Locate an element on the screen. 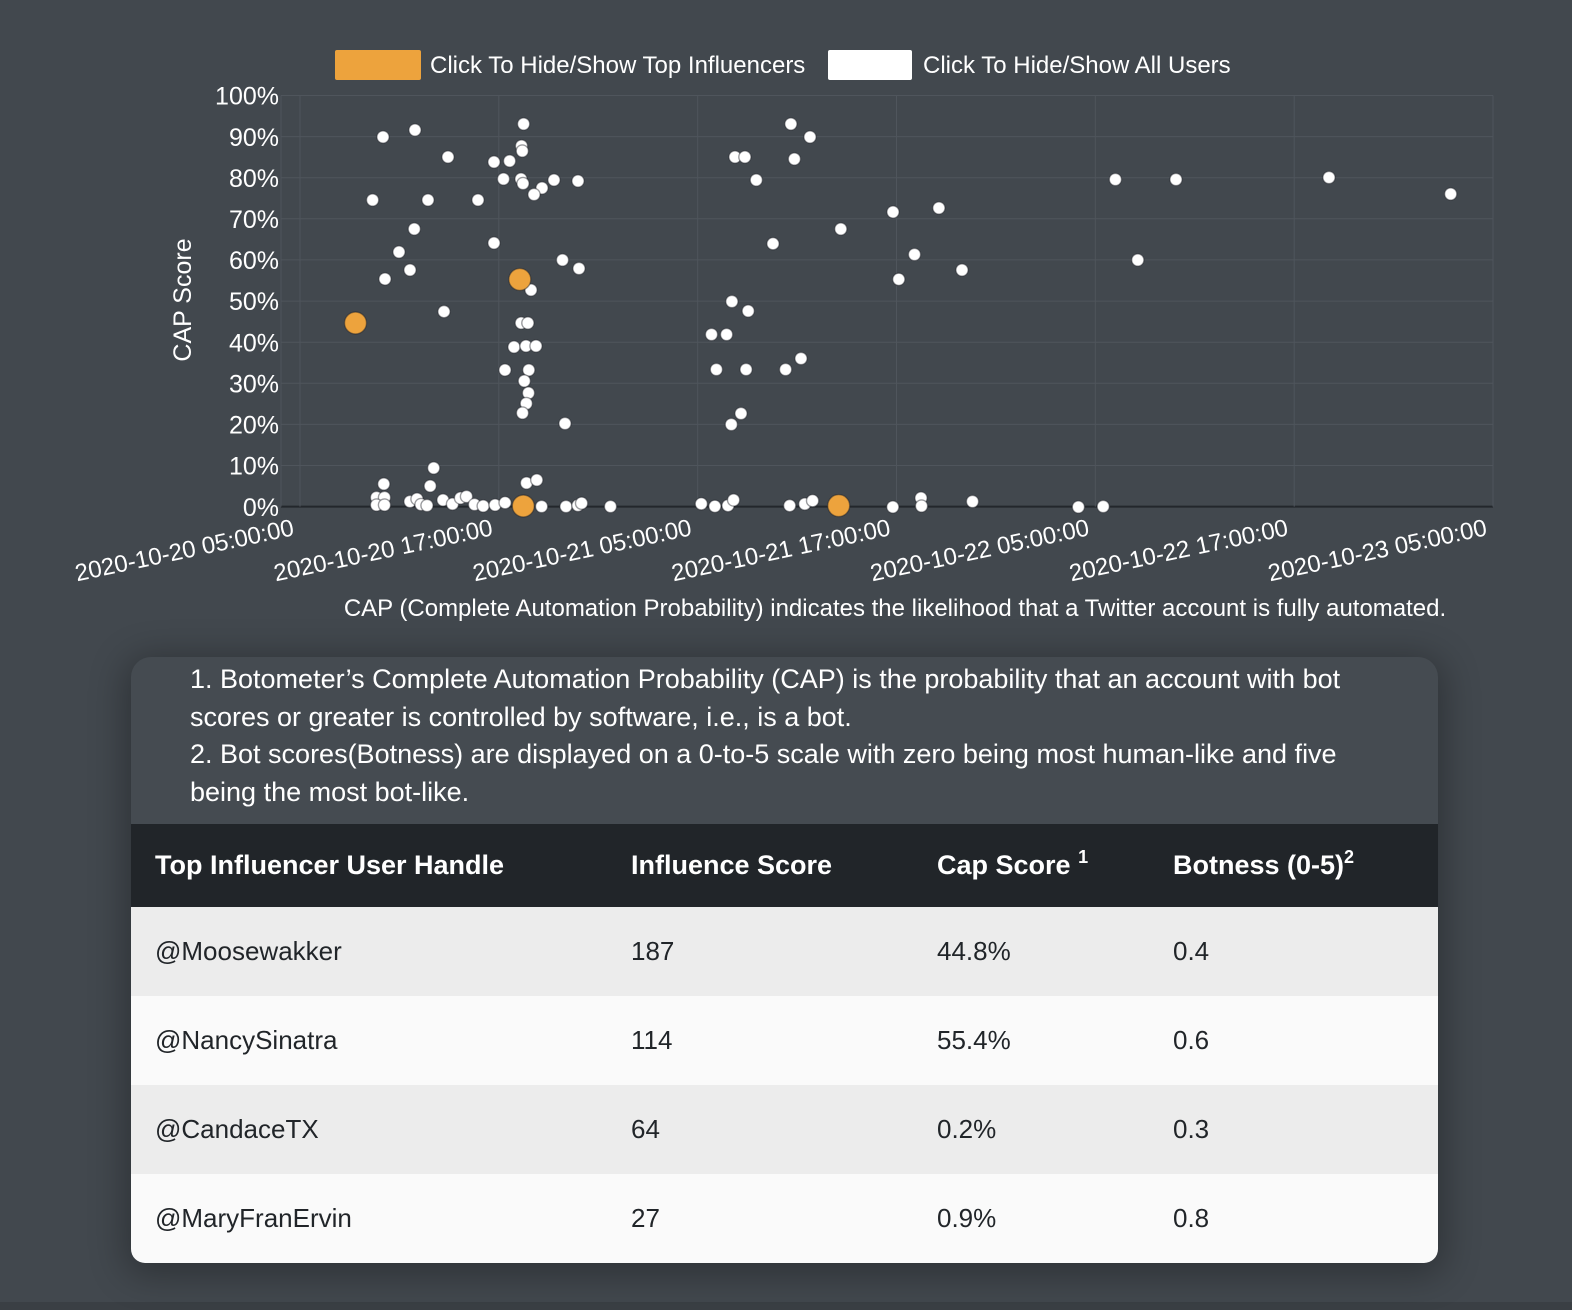 The height and width of the screenshot is (1310, 1572). svg-text: 2020-10-22 05:00:00 is located at coordinates (980, 550).